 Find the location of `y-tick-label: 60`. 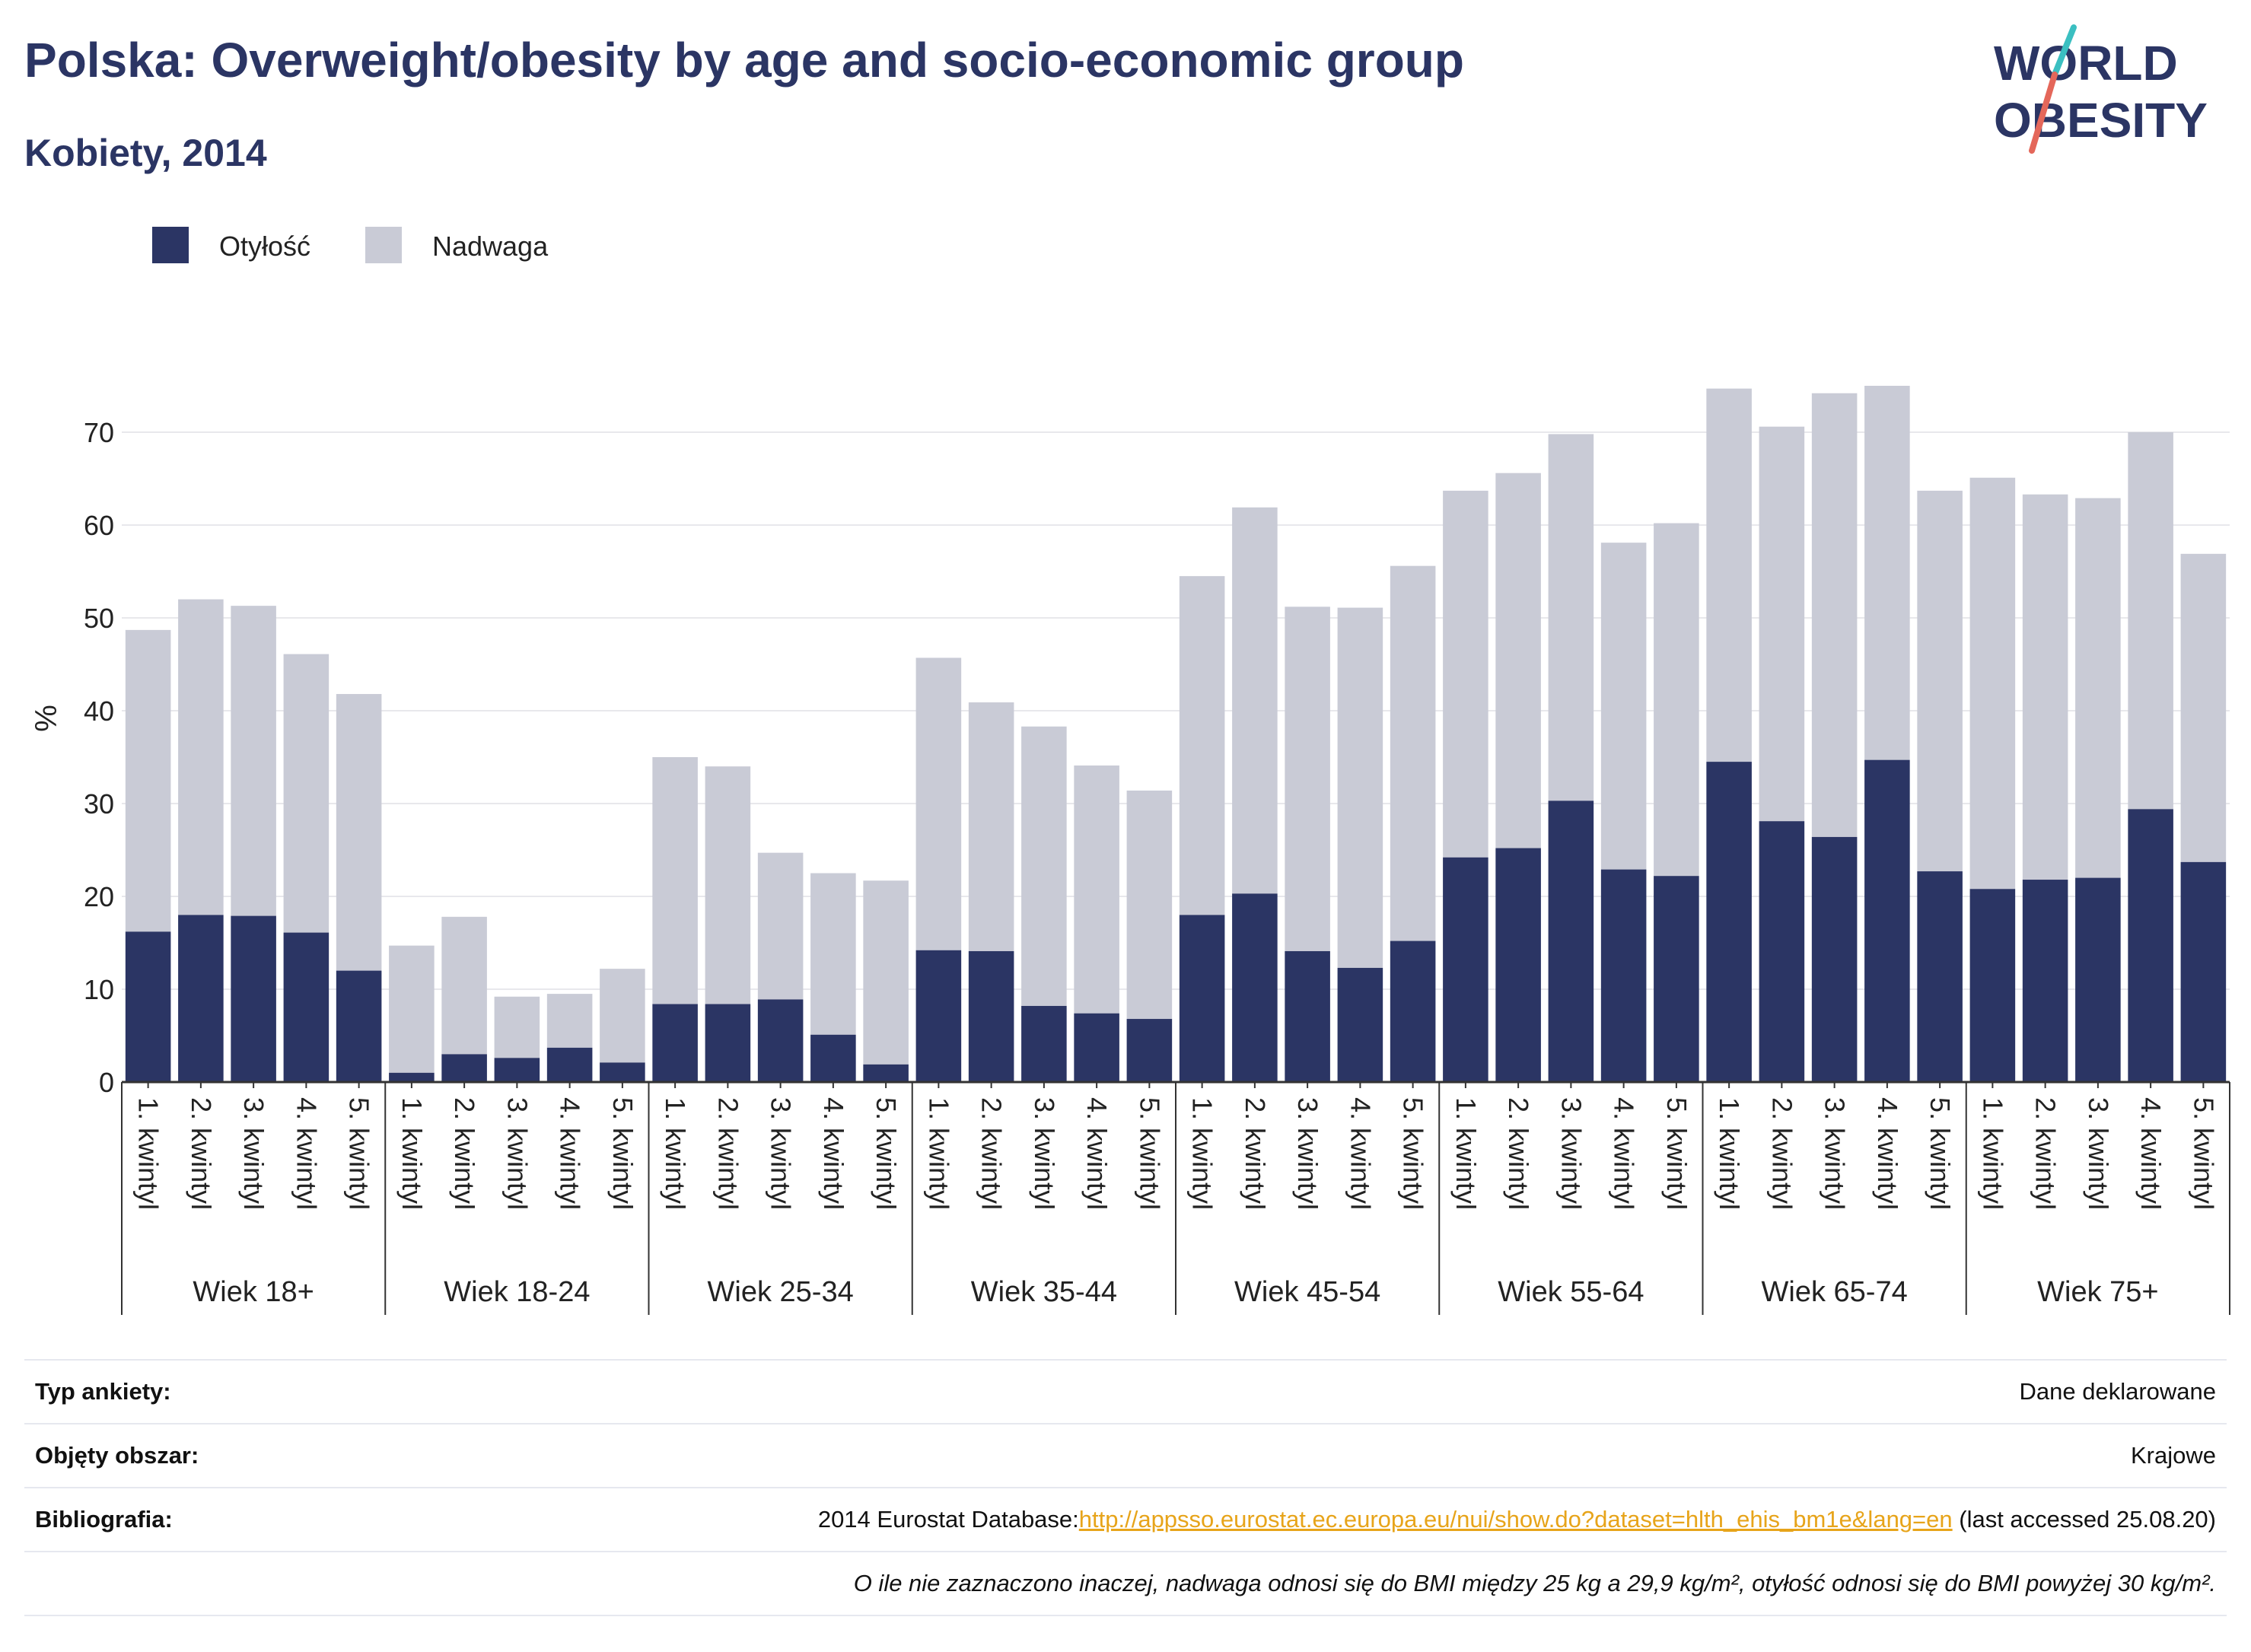

y-tick-label: 60 is located at coordinates (99, 525).